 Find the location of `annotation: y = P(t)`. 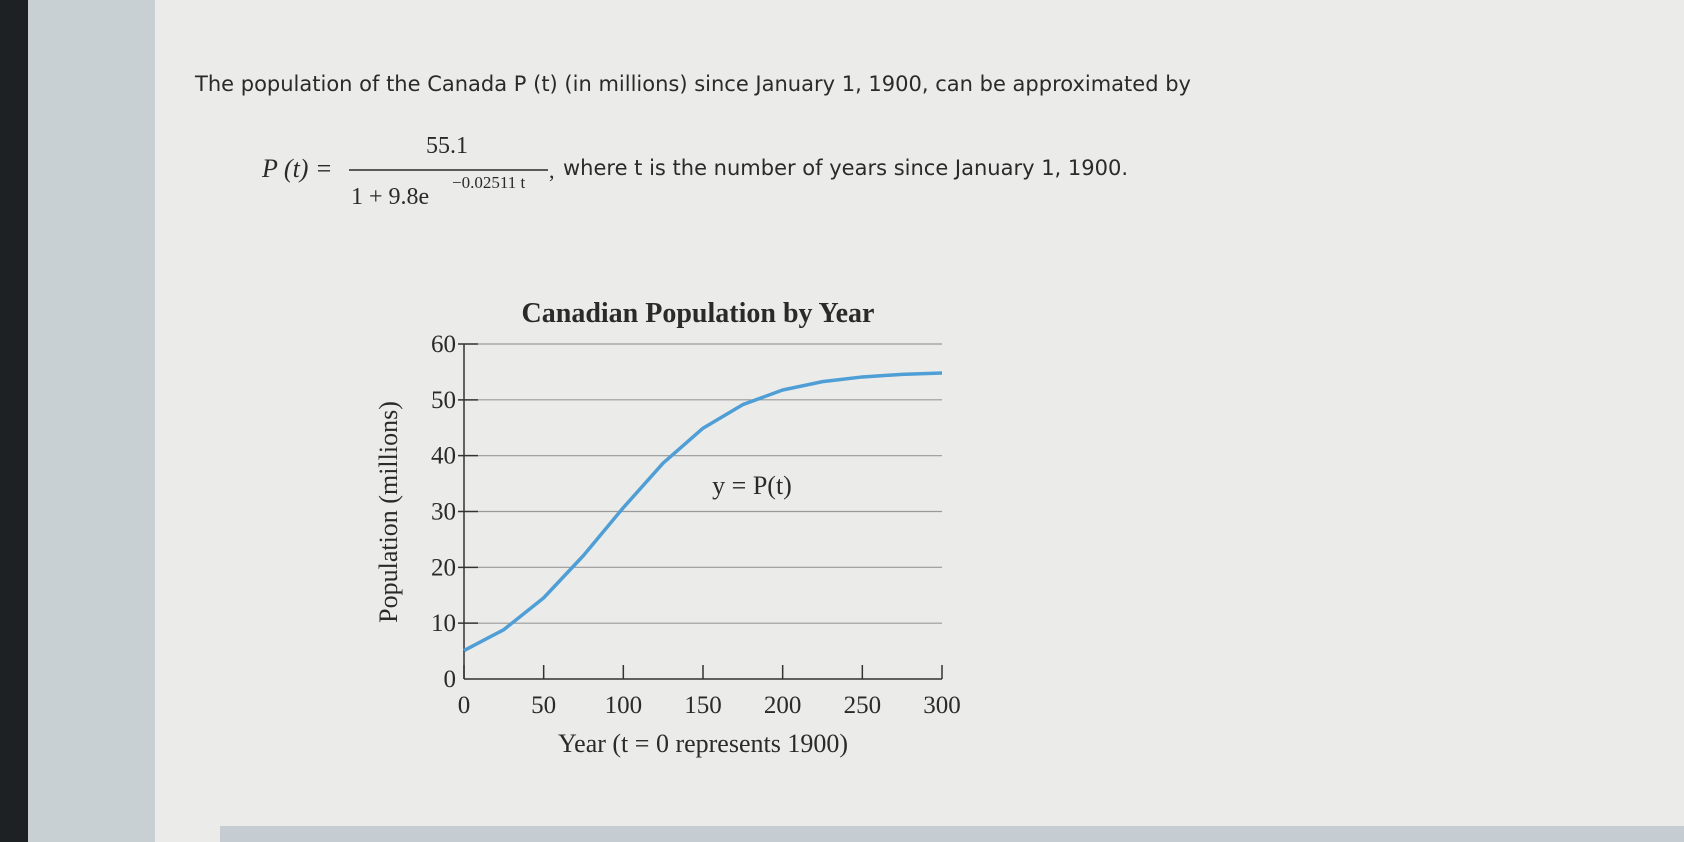

annotation: y = P(t) is located at coordinates (752, 485).